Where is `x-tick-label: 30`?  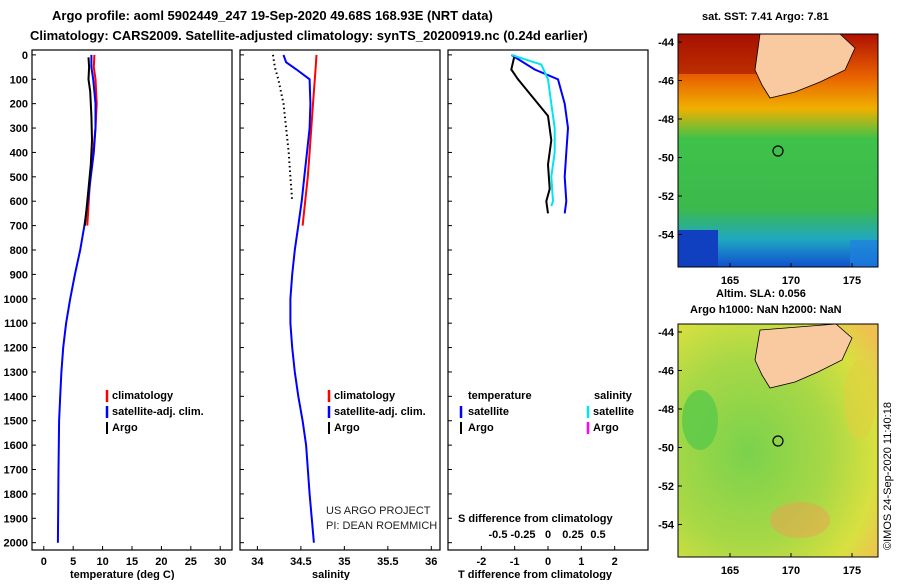 x-tick-label: 30 is located at coordinates (220, 562).